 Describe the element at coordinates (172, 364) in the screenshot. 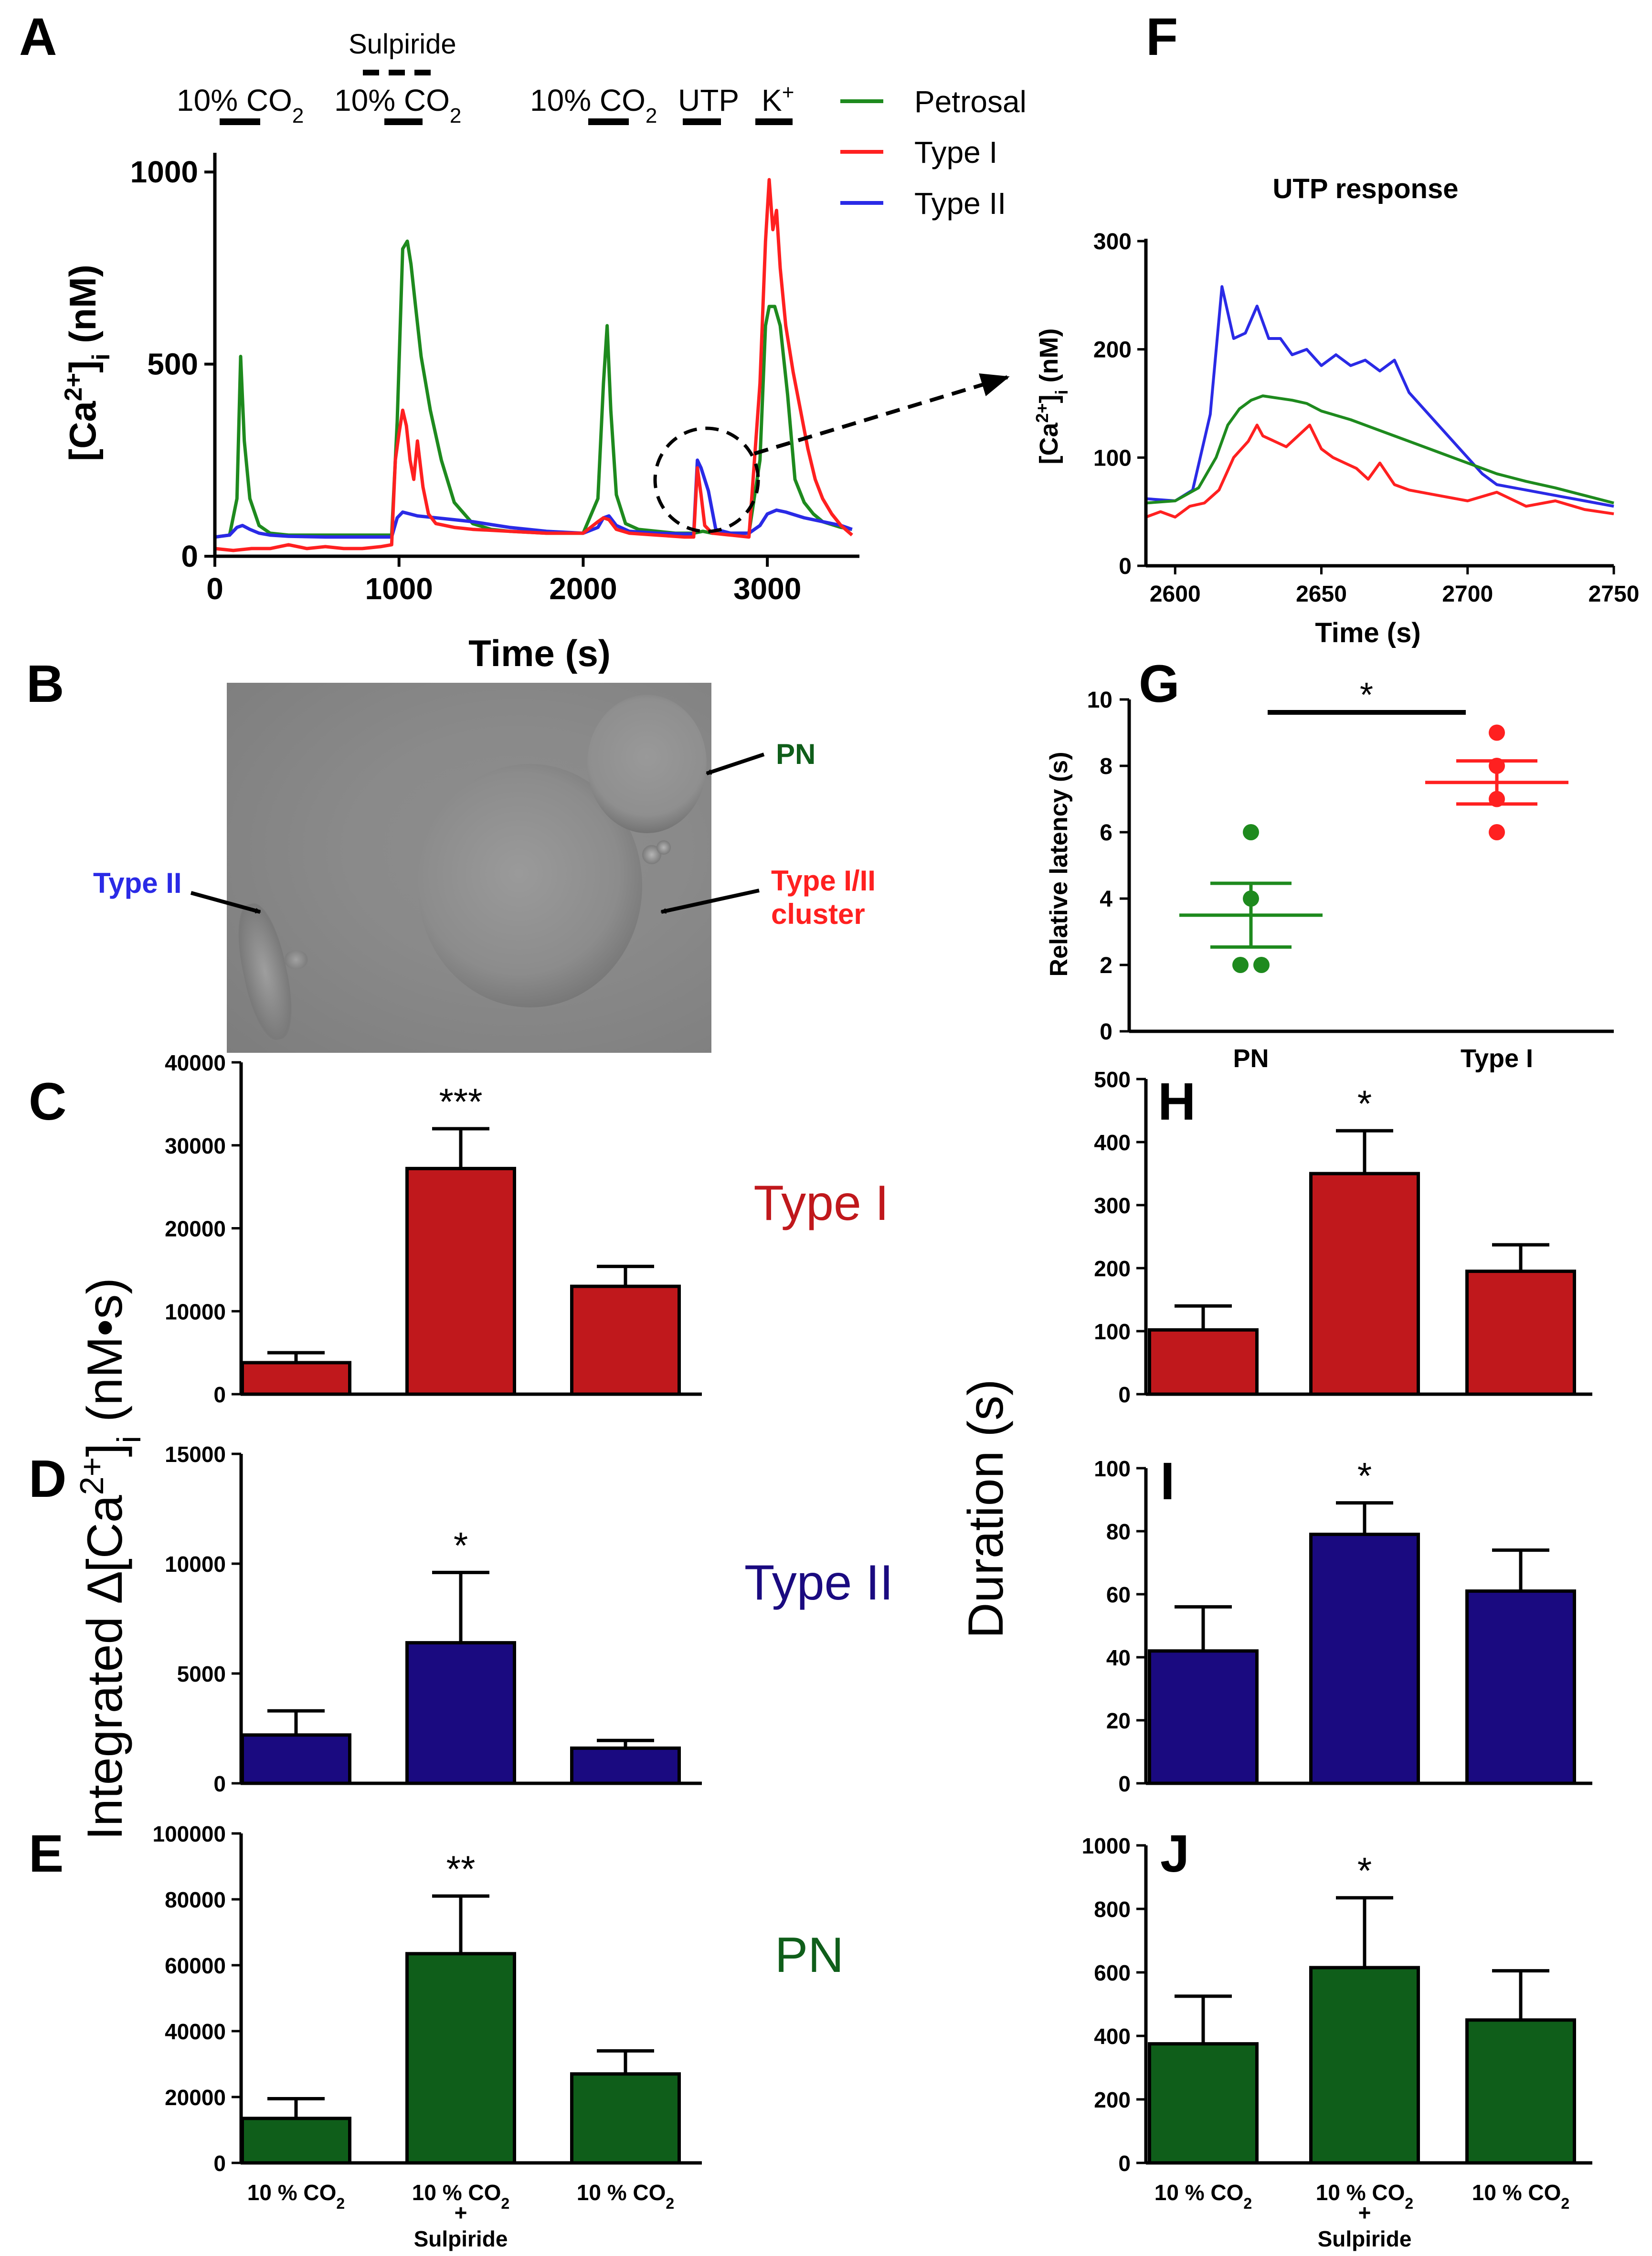

I see `panel-a-y-tick-label: 500` at that location.